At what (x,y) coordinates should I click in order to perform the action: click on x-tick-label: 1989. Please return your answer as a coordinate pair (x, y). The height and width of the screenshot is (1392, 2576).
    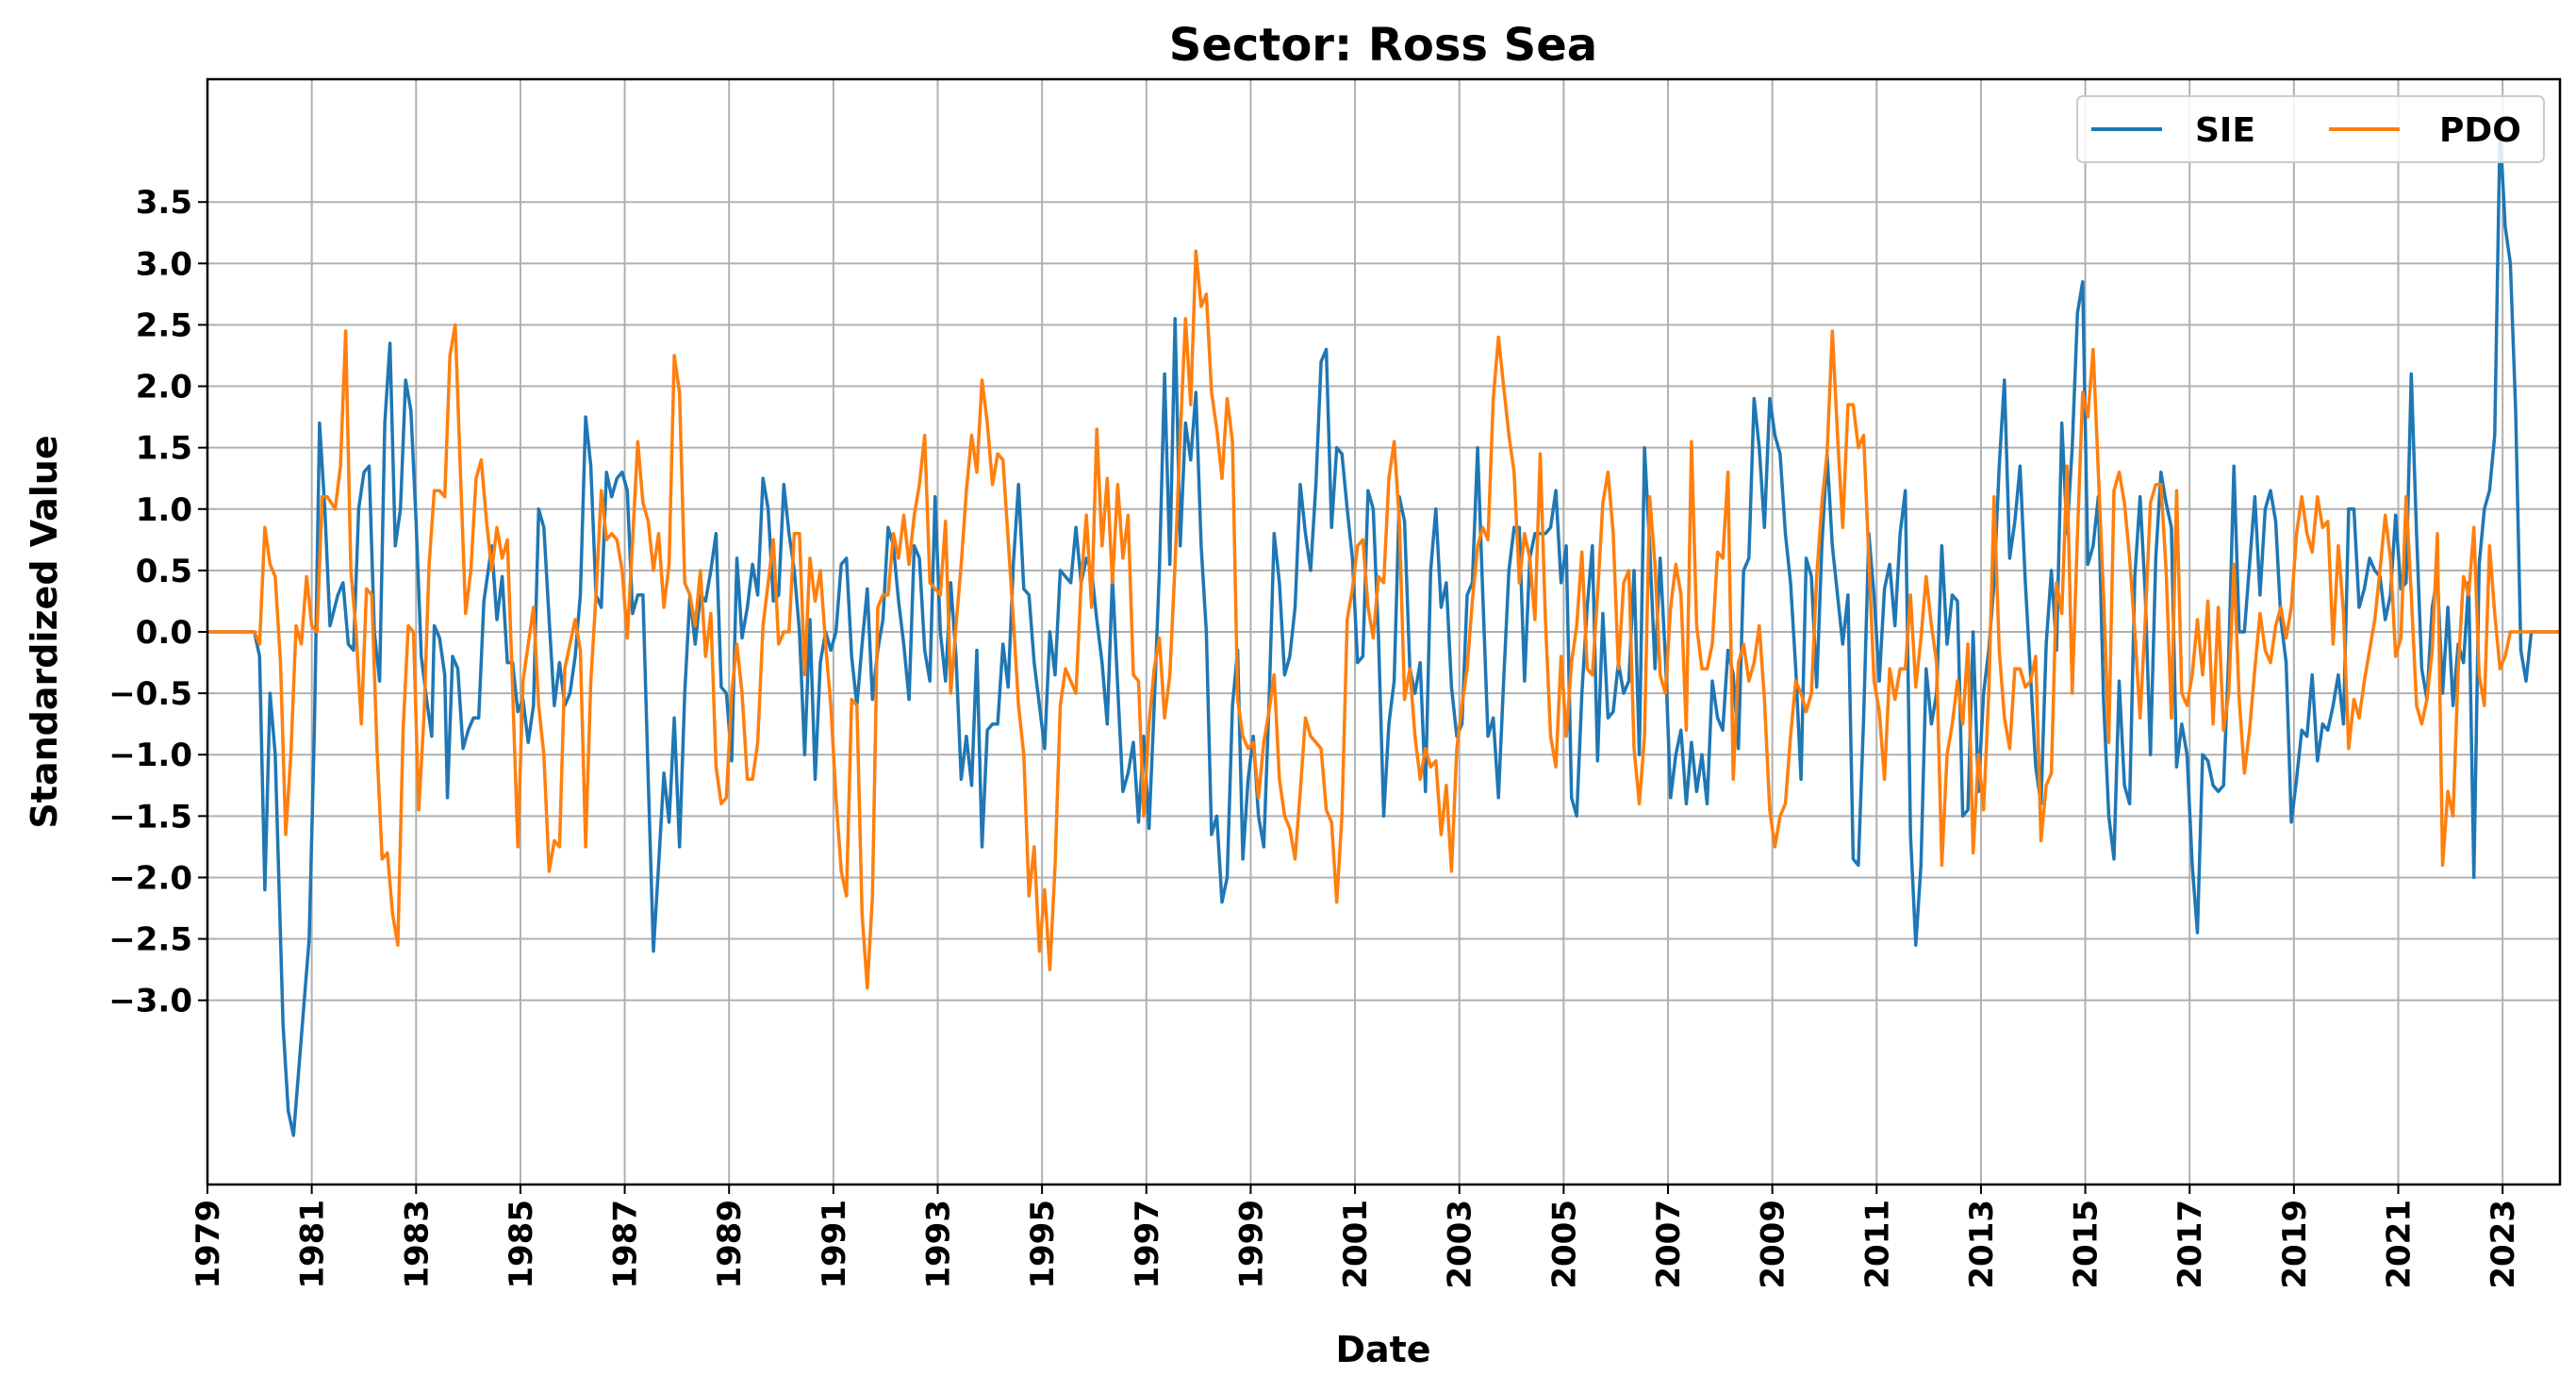
    Looking at the image, I should click on (730, 1244).